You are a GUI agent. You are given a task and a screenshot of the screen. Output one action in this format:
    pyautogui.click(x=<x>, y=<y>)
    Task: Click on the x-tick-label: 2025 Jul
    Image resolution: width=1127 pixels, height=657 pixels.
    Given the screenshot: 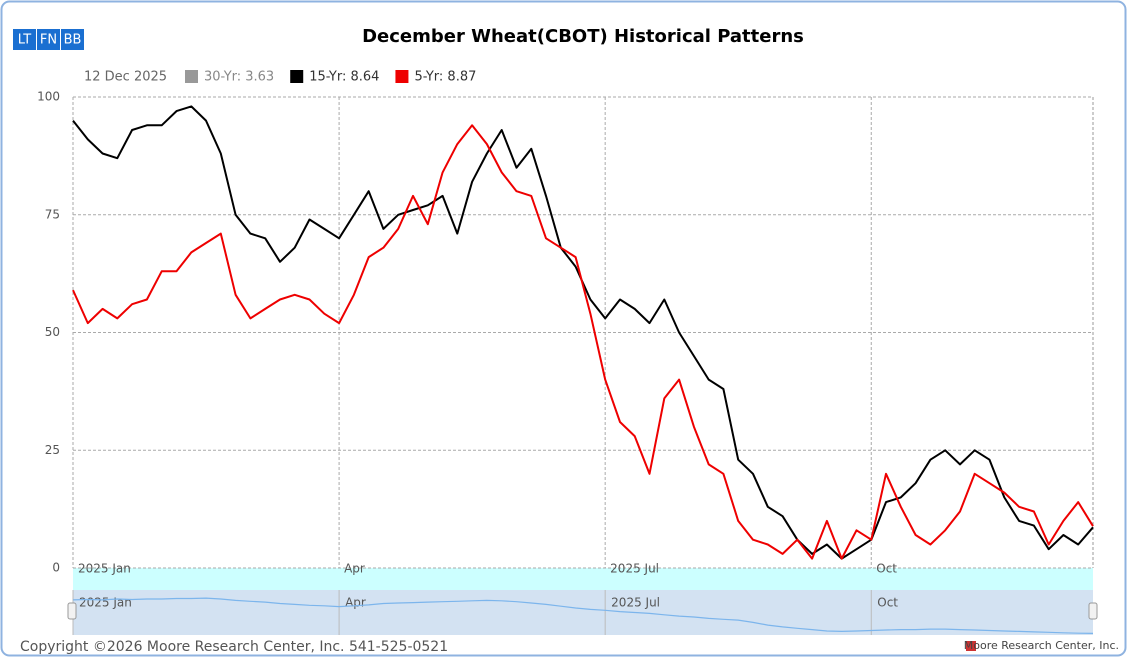 What is the action you would take?
    pyautogui.click(x=634, y=569)
    